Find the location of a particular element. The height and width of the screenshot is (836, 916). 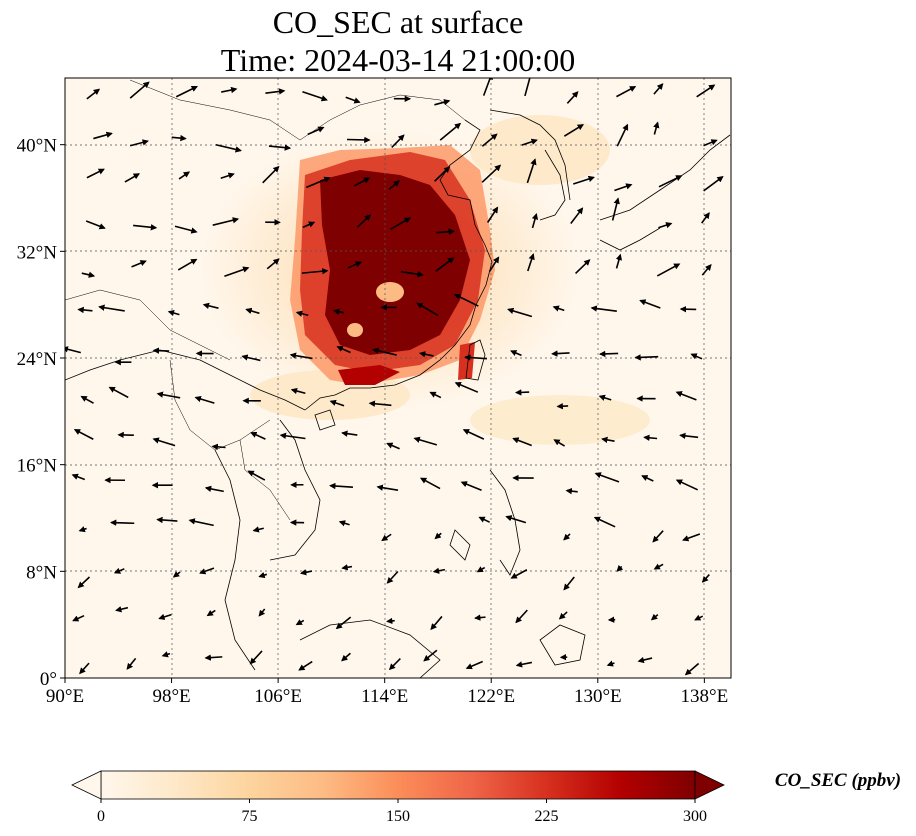

map-title-line2: Time: 2024-03-14 21:00:00 is located at coordinates (398, 60).